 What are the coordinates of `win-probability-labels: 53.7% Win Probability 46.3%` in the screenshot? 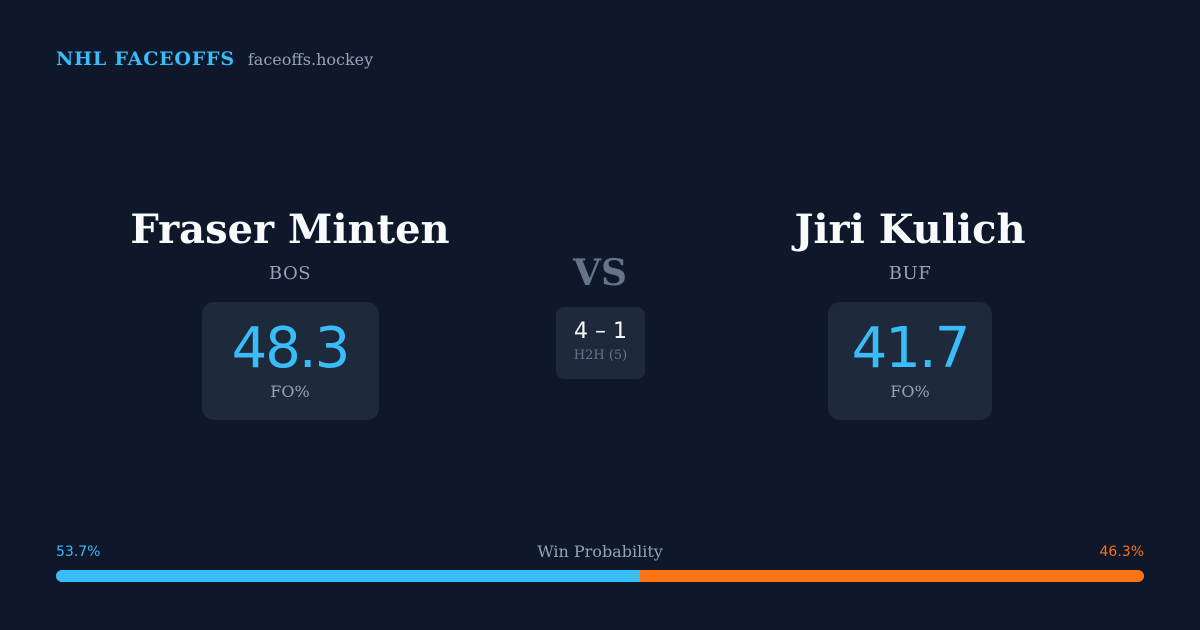 It's located at (600, 553).